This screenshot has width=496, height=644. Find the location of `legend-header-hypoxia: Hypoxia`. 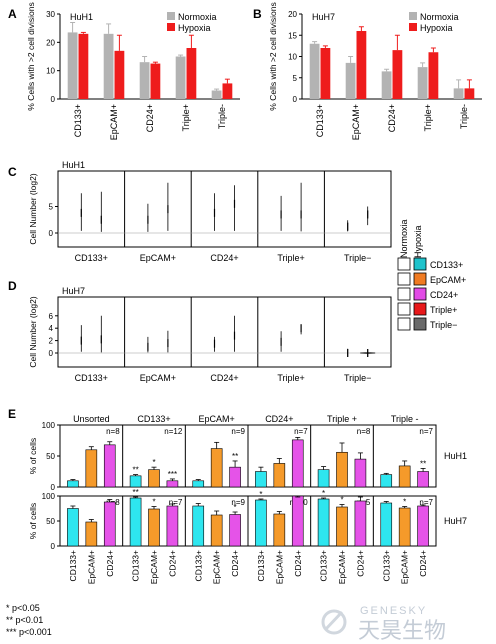

legend-header-hypoxia: Hypoxia is located at coordinates (418, 241).